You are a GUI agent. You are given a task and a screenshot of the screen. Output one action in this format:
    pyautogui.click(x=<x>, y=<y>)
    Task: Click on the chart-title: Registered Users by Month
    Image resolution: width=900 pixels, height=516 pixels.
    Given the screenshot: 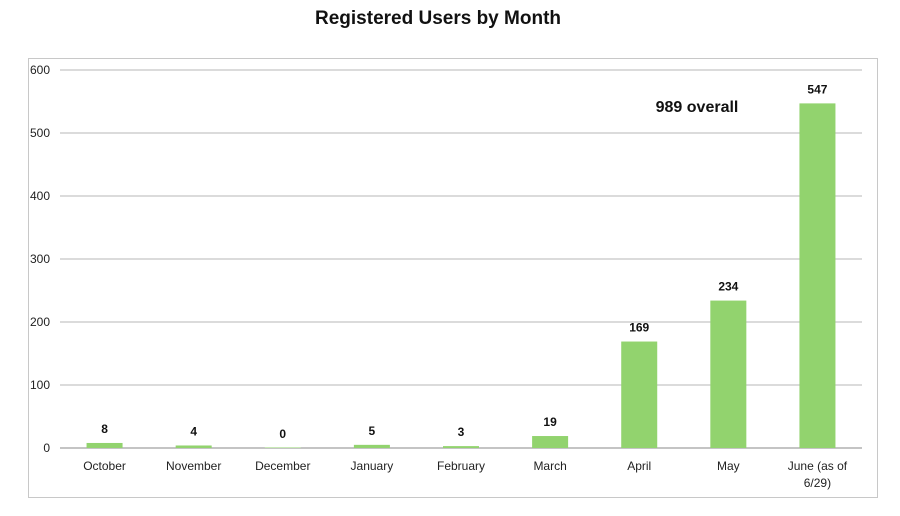 What is the action you would take?
    pyautogui.click(x=438, y=18)
    